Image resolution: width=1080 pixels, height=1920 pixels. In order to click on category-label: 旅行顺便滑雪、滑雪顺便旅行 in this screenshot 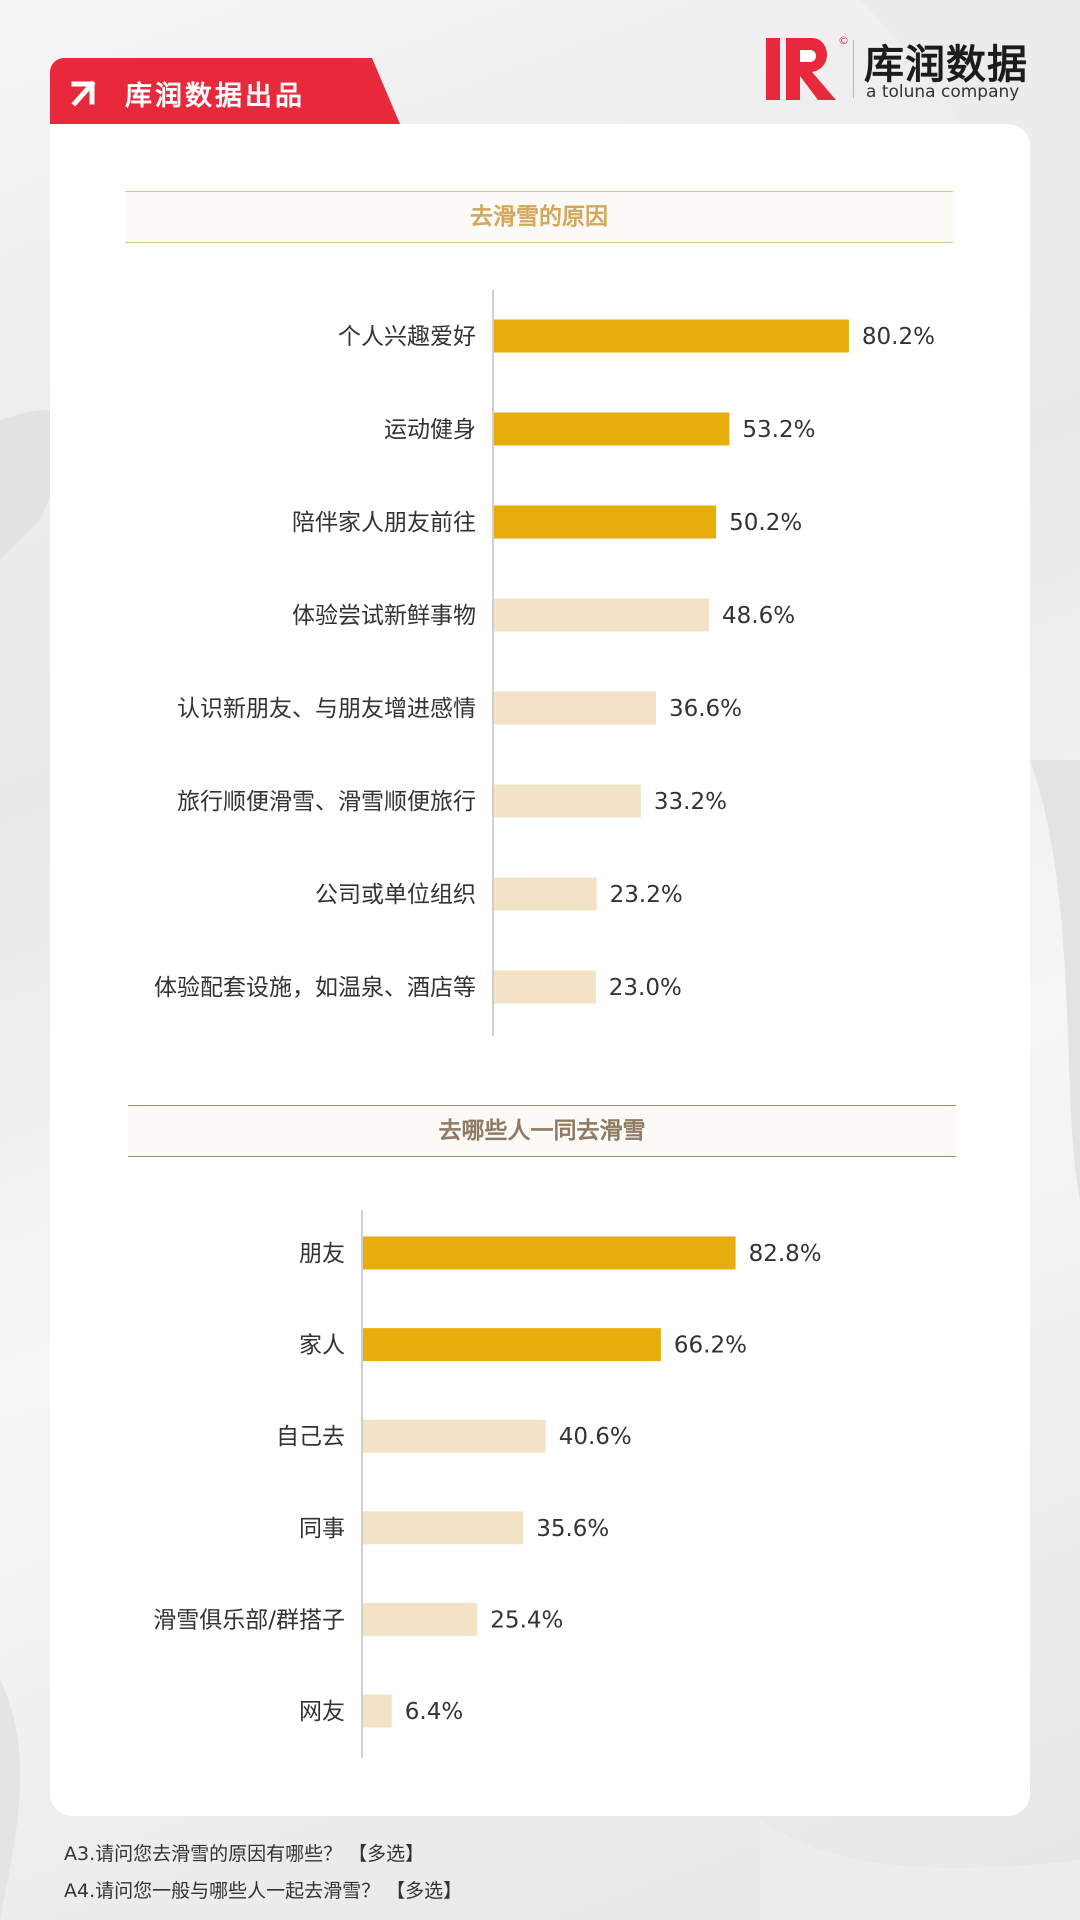, I will do `click(326, 802)`.